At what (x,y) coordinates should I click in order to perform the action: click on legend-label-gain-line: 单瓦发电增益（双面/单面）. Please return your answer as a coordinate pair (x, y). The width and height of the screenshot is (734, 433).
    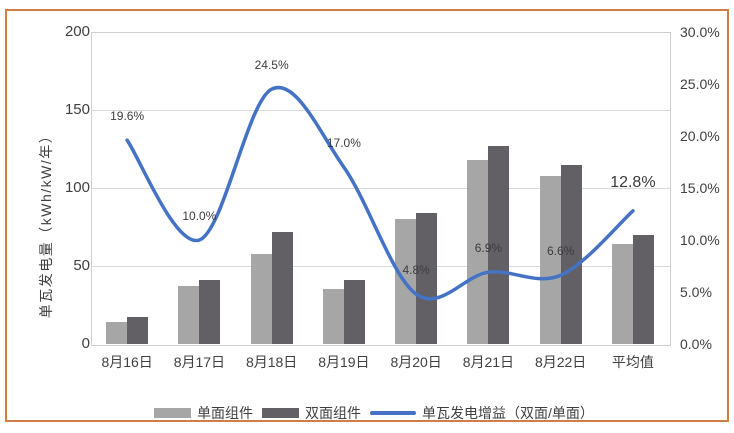
    Looking at the image, I should click on (508, 413).